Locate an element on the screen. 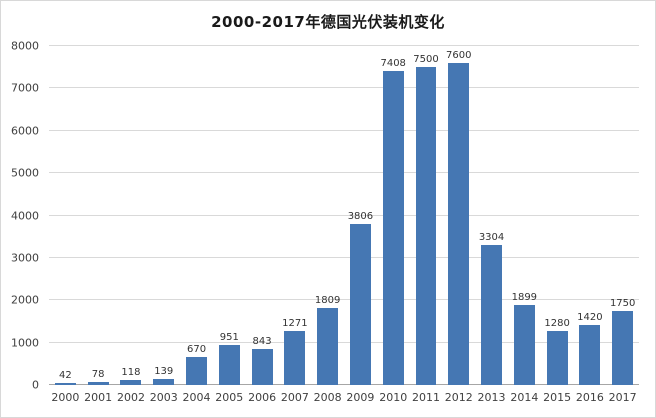 This screenshot has height=418, width=656. x-tick-label: 2000 is located at coordinates (65, 397).